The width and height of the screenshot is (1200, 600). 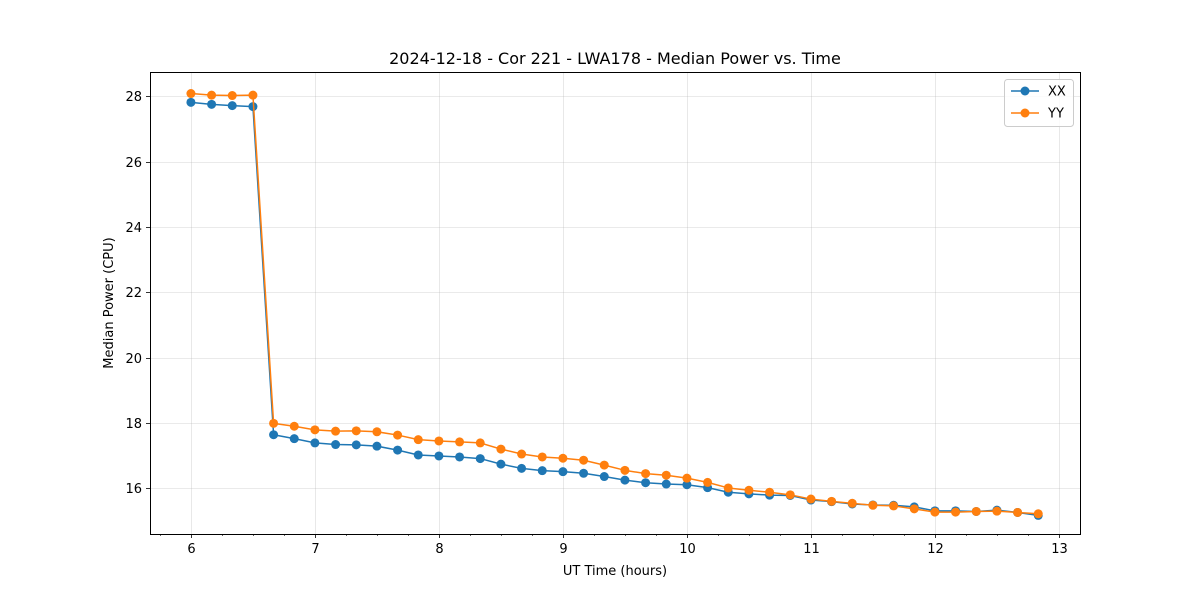 I want to click on x-tick-label: 9, so click(x=563, y=549).